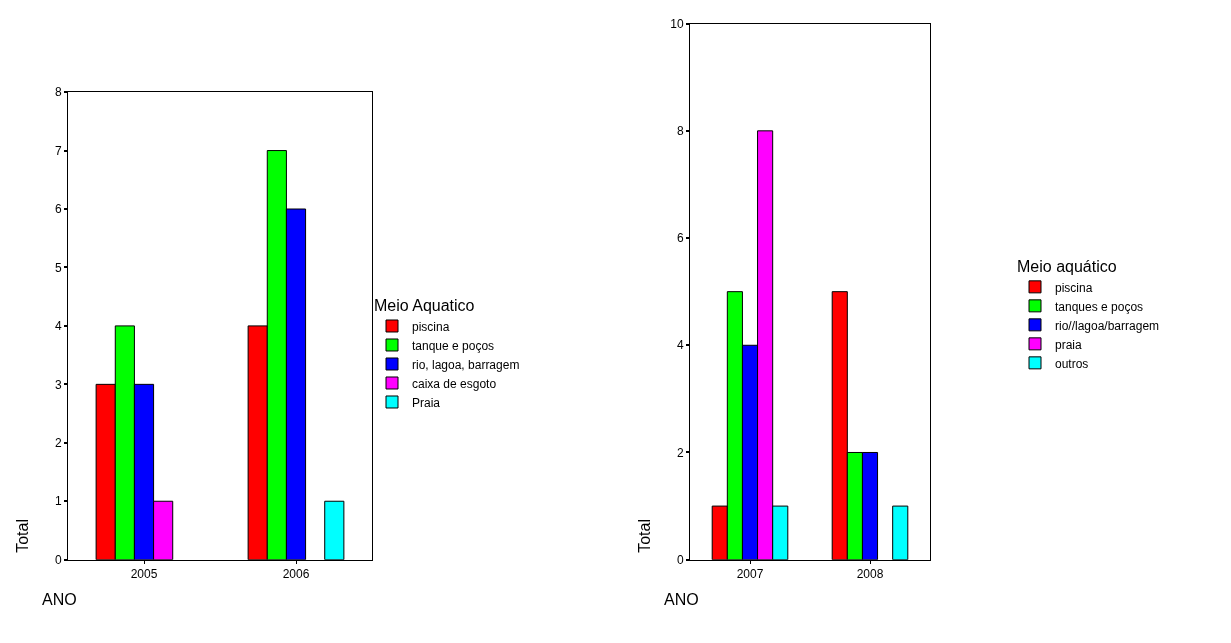 This screenshot has height=643, width=1231. What do you see at coordinates (424, 306) in the screenshot?
I see `legend-title: Meio Aquatico` at bounding box center [424, 306].